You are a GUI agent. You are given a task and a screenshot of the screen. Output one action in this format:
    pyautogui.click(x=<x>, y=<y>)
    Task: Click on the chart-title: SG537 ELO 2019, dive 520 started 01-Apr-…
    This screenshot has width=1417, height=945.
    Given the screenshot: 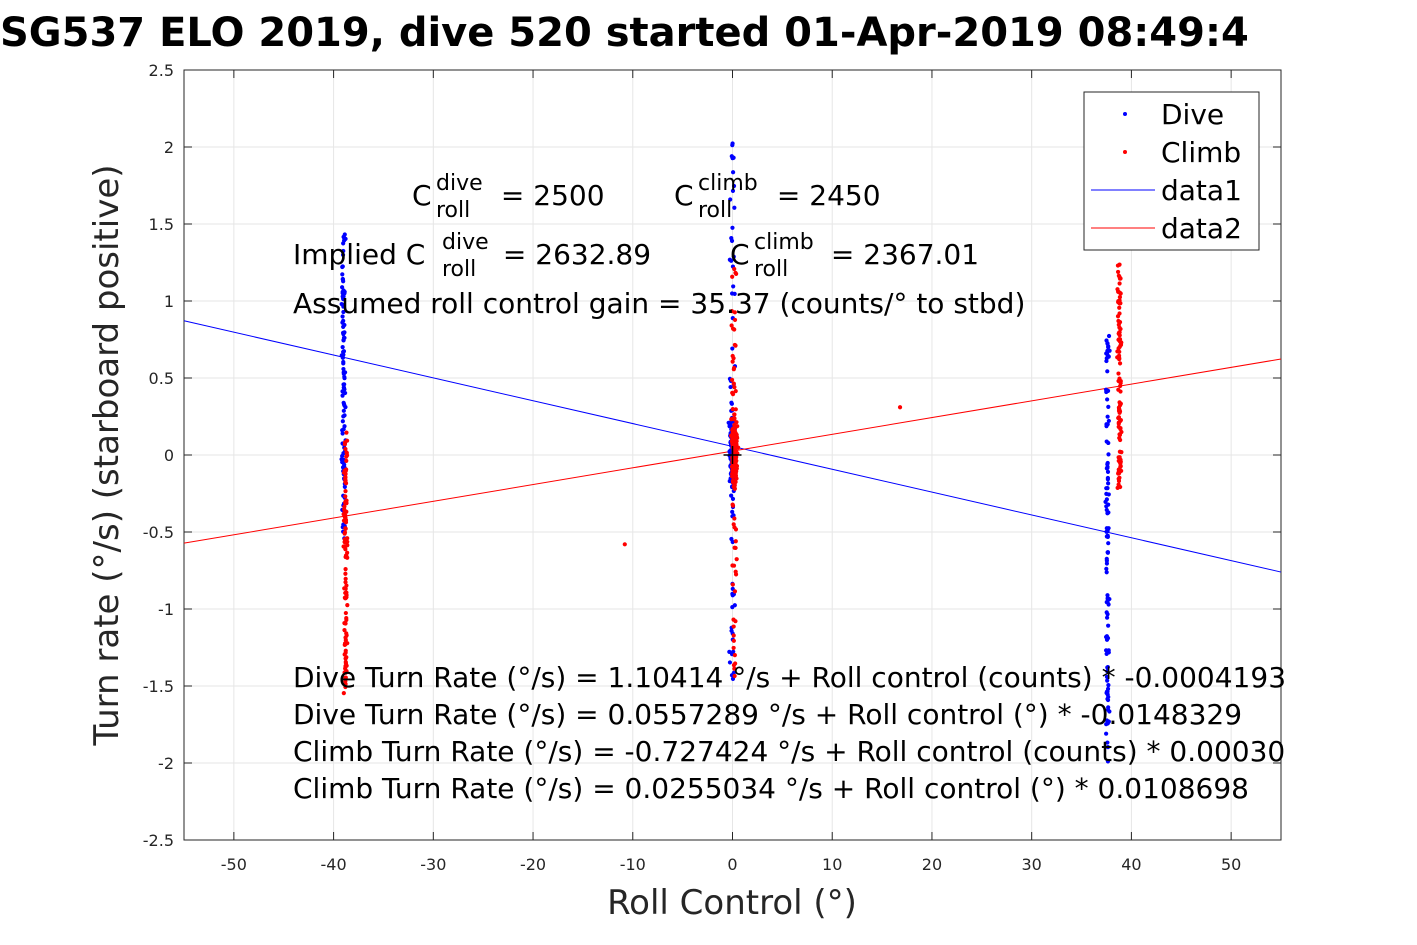 What is the action you would take?
    pyautogui.click(x=624, y=33)
    